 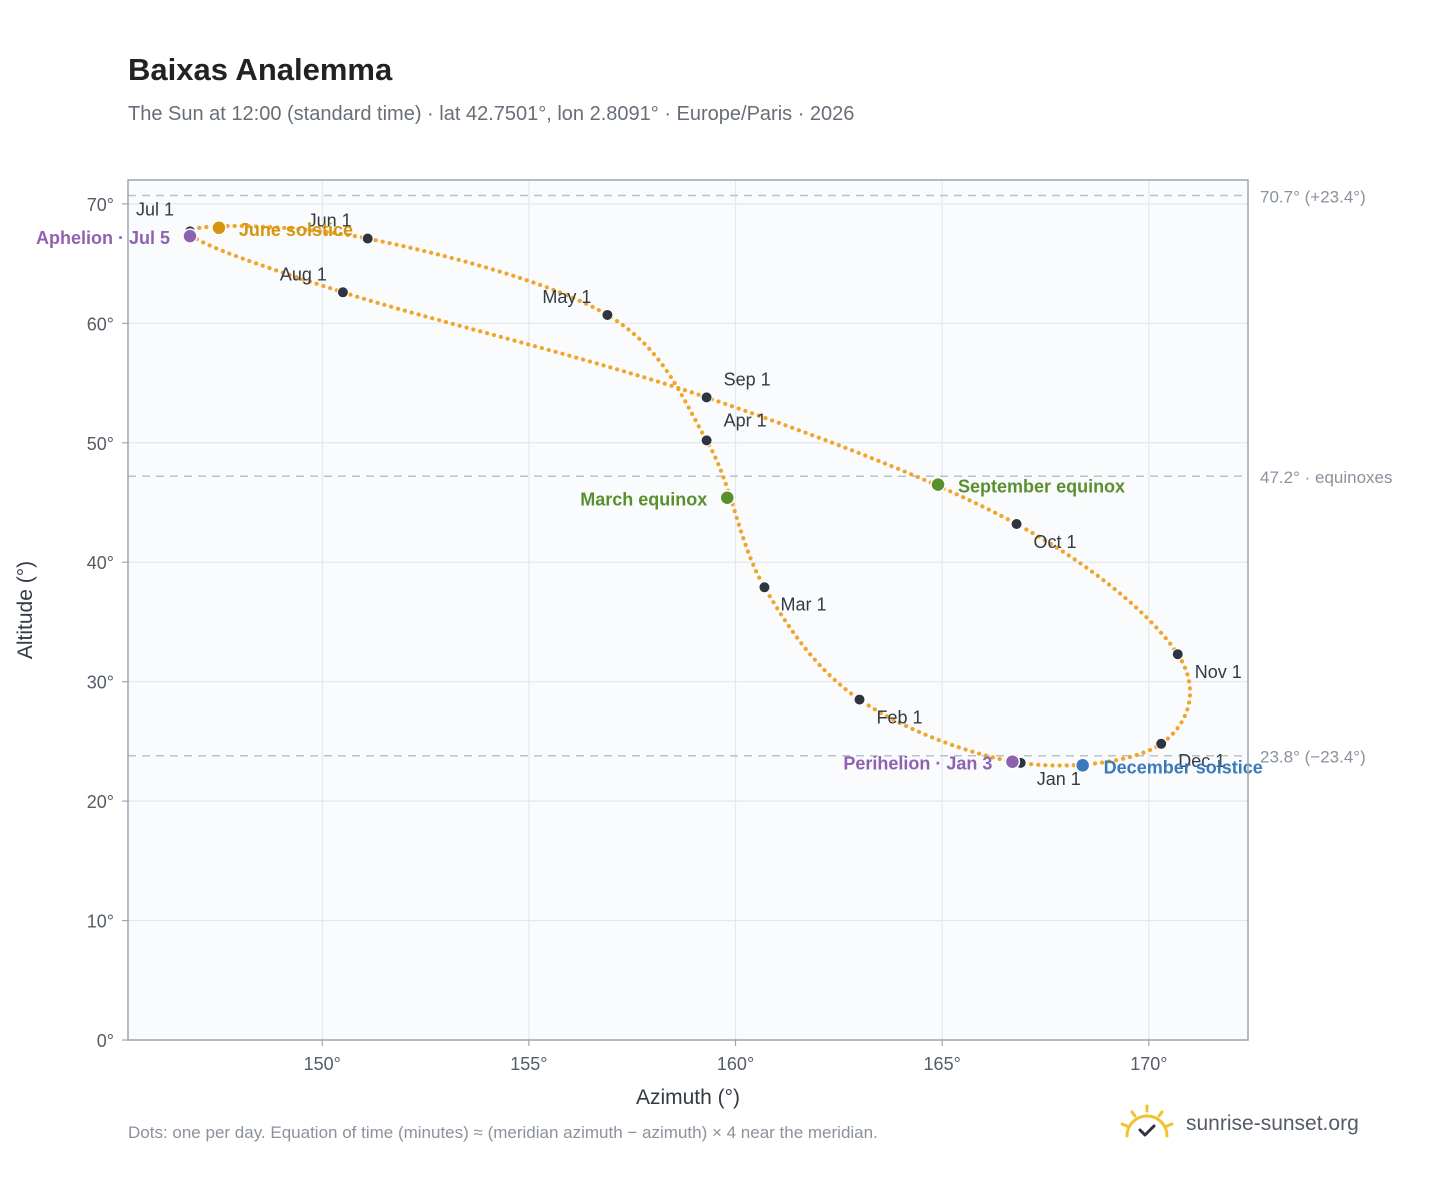 I want to click on chart-title: Baixas Analemma, so click(x=260, y=69).